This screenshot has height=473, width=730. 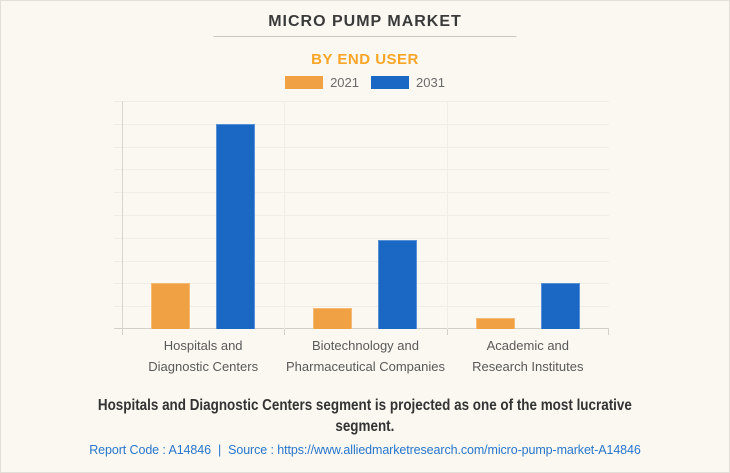 What do you see at coordinates (150, 450) in the screenshot?
I see `report-code-text: Report Code : A14846` at bounding box center [150, 450].